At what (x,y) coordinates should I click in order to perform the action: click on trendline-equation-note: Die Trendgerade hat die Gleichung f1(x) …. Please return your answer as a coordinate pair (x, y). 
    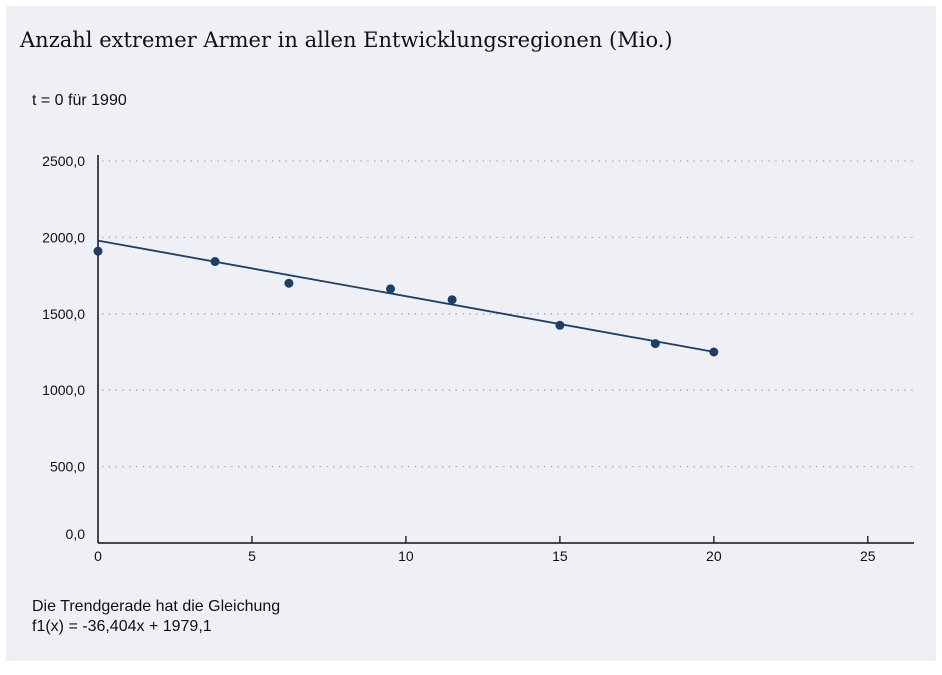
    Looking at the image, I should click on (156, 617).